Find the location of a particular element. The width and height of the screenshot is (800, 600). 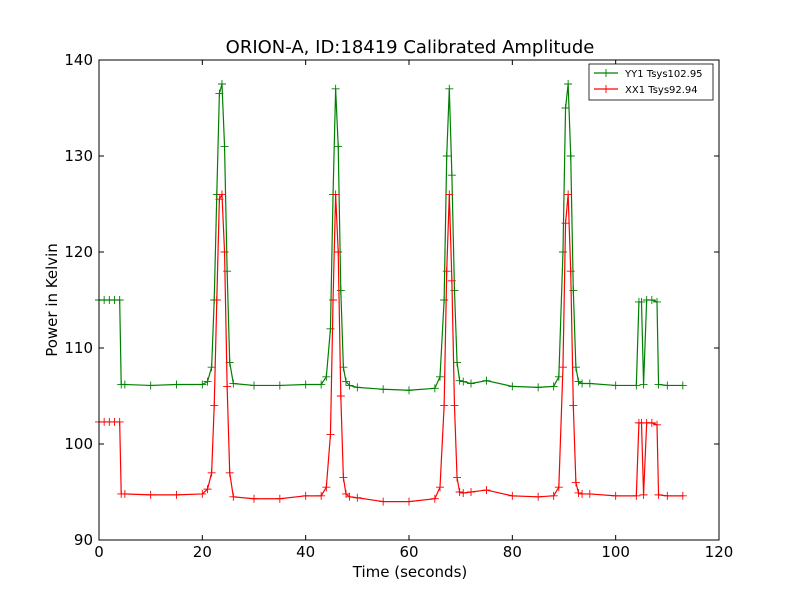

legend: YY1 Tsys102.95 XX1 Tsys92.94 is located at coordinates (651, 82).